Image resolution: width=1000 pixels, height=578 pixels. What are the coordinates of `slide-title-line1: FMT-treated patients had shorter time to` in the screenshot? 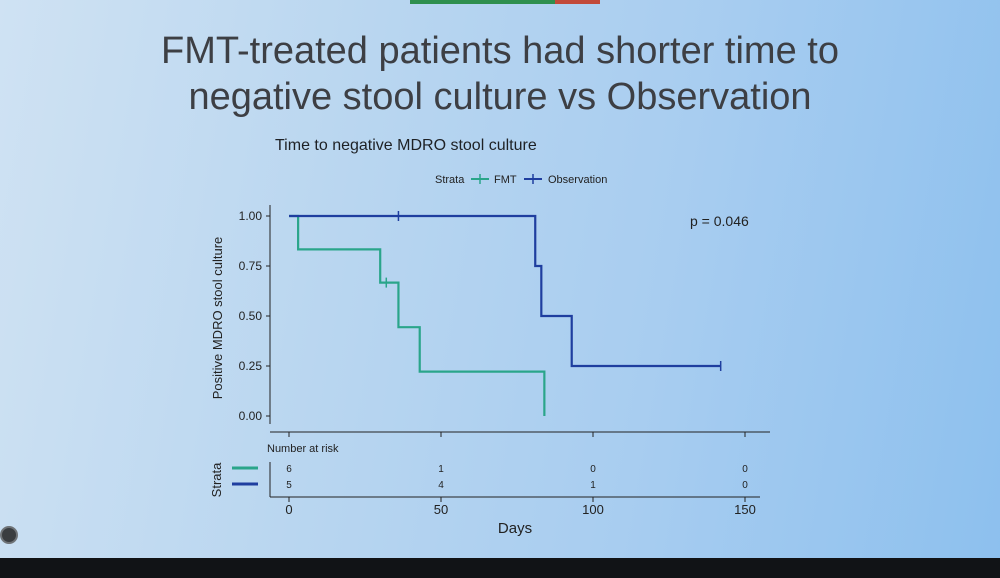 It's located at (500, 51).